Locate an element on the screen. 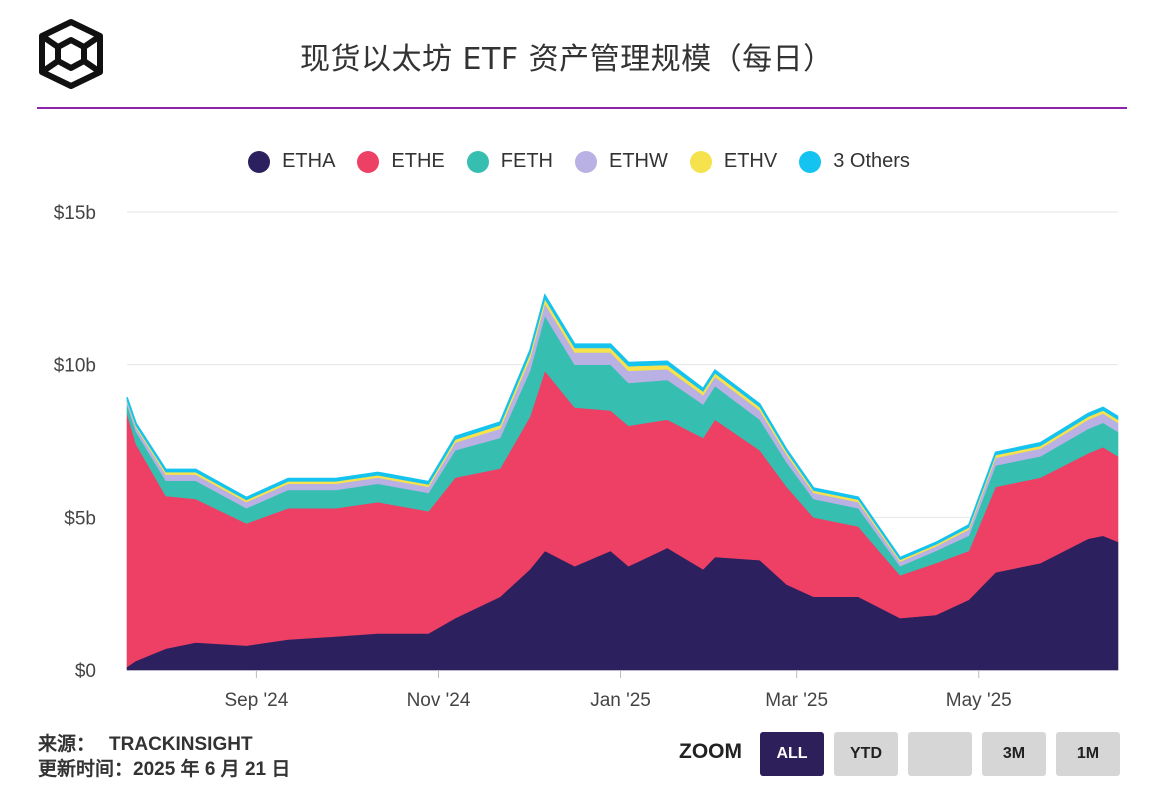 This screenshot has height=792, width=1158. legend-item-ethw: ETHW is located at coordinates (621, 161).